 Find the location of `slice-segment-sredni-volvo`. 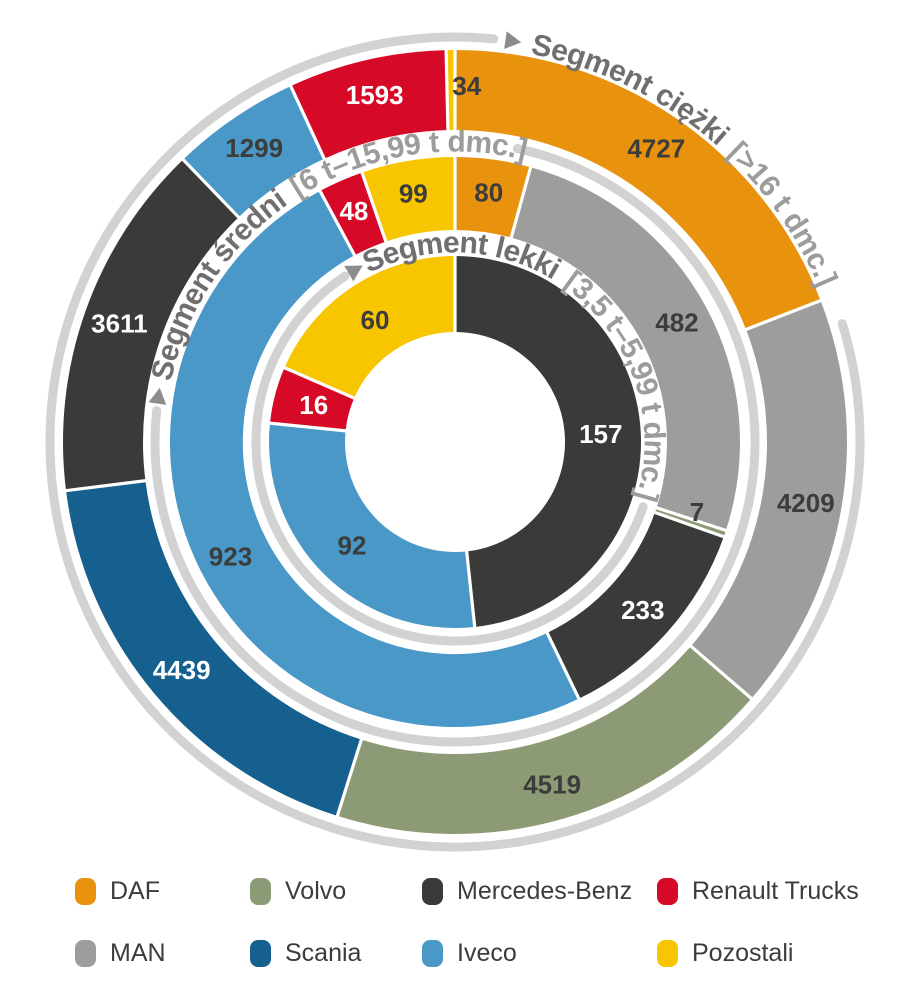

slice-segment-sredni-volvo is located at coordinates (690, 522).